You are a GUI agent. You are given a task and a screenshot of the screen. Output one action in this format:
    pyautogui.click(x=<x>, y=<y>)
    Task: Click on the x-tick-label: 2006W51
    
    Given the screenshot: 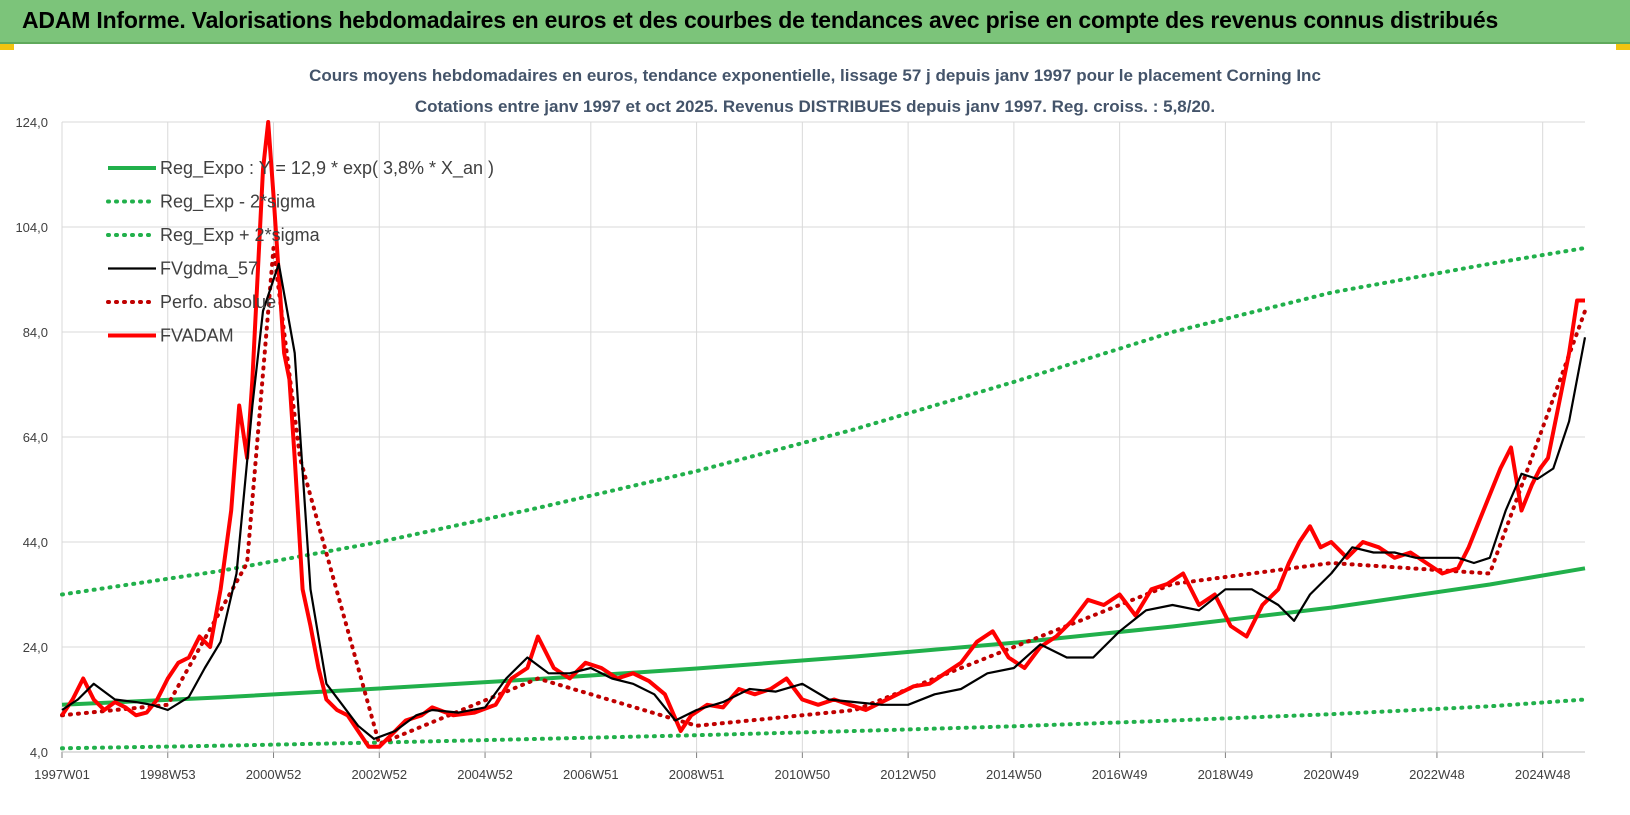 What is the action you would take?
    pyautogui.click(x=591, y=774)
    